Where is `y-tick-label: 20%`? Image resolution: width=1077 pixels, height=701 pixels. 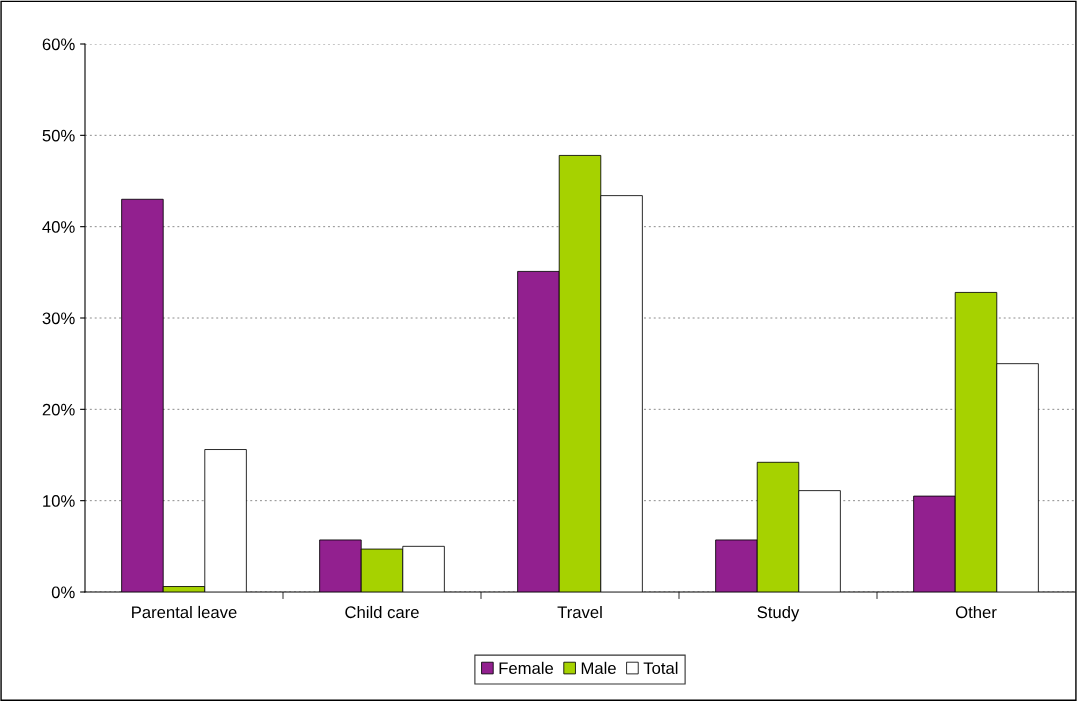 y-tick-label: 20% is located at coordinates (58, 409).